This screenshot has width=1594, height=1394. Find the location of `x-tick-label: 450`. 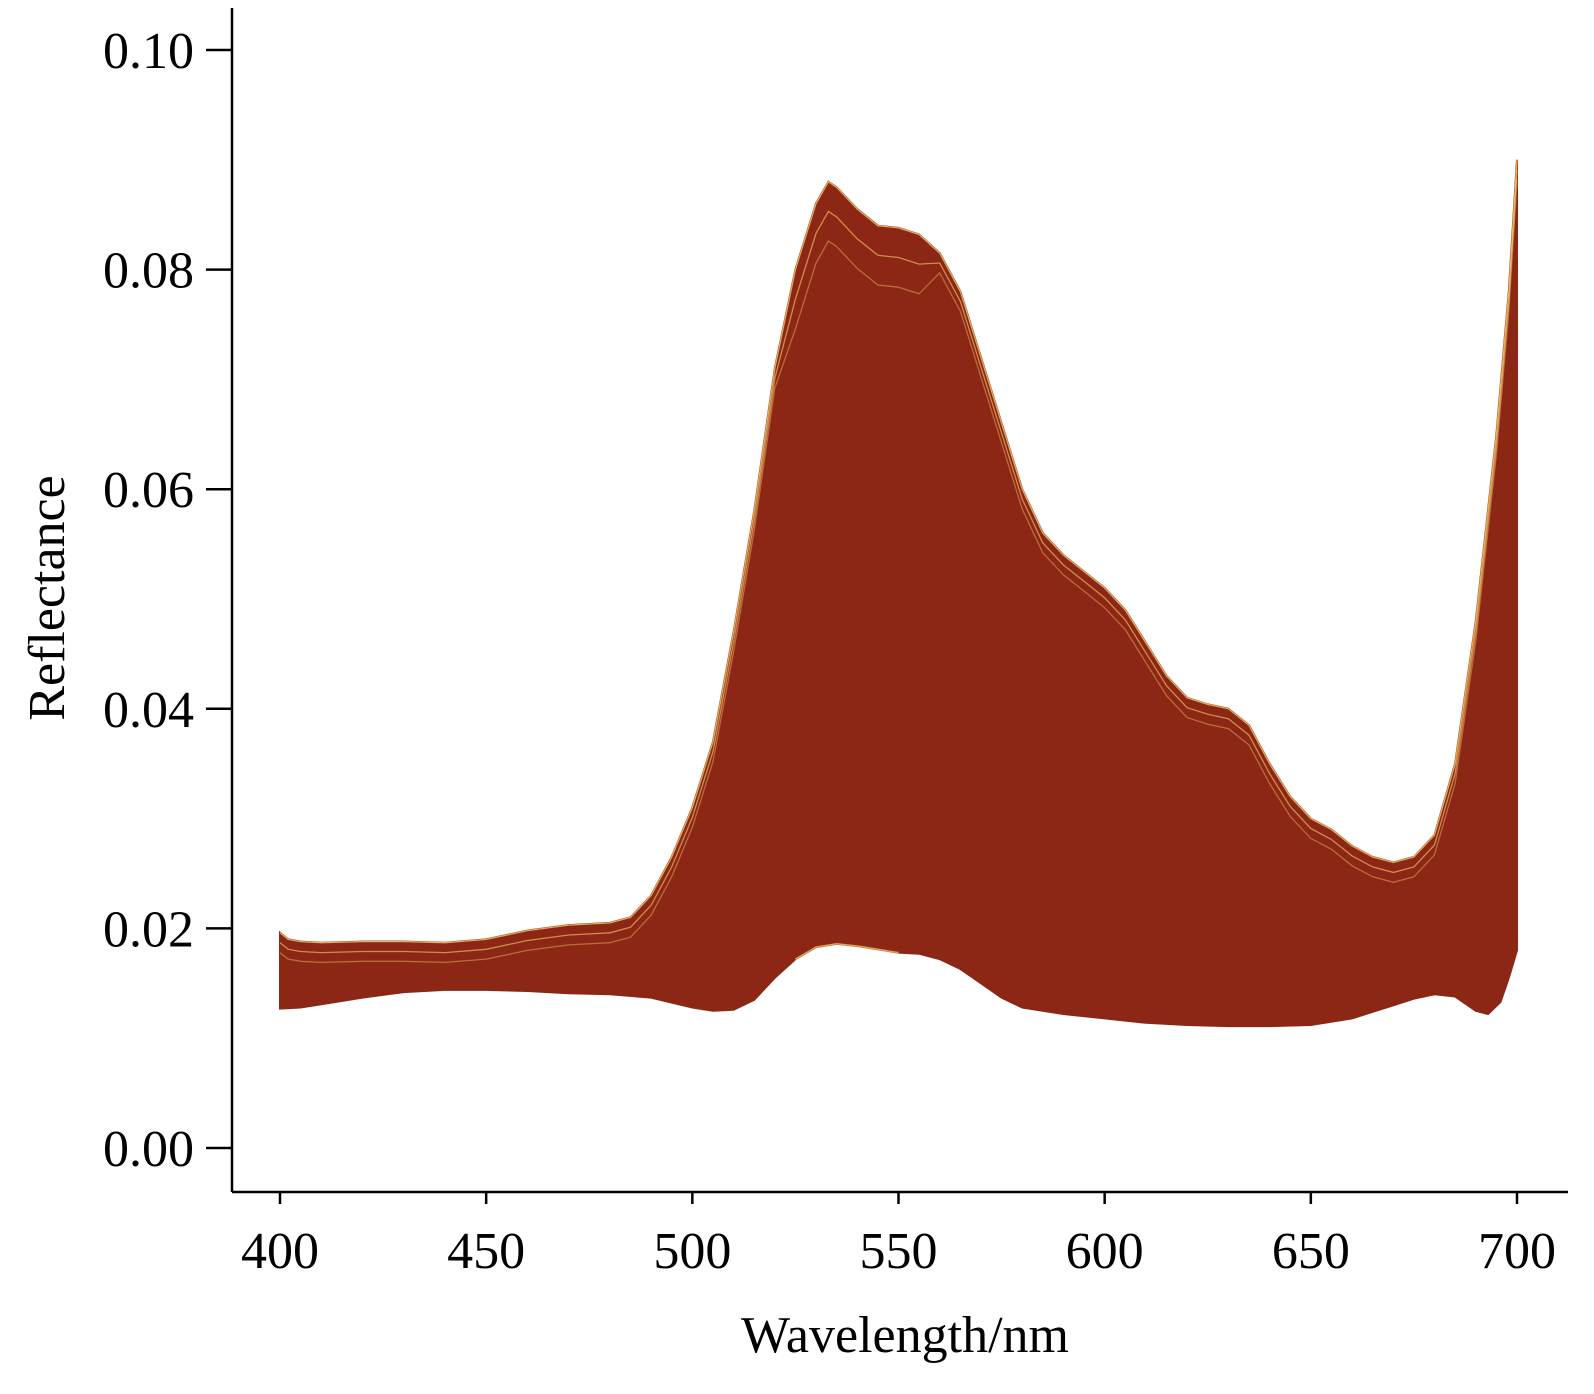

x-tick-label: 450 is located at coordinates (486, 1251).